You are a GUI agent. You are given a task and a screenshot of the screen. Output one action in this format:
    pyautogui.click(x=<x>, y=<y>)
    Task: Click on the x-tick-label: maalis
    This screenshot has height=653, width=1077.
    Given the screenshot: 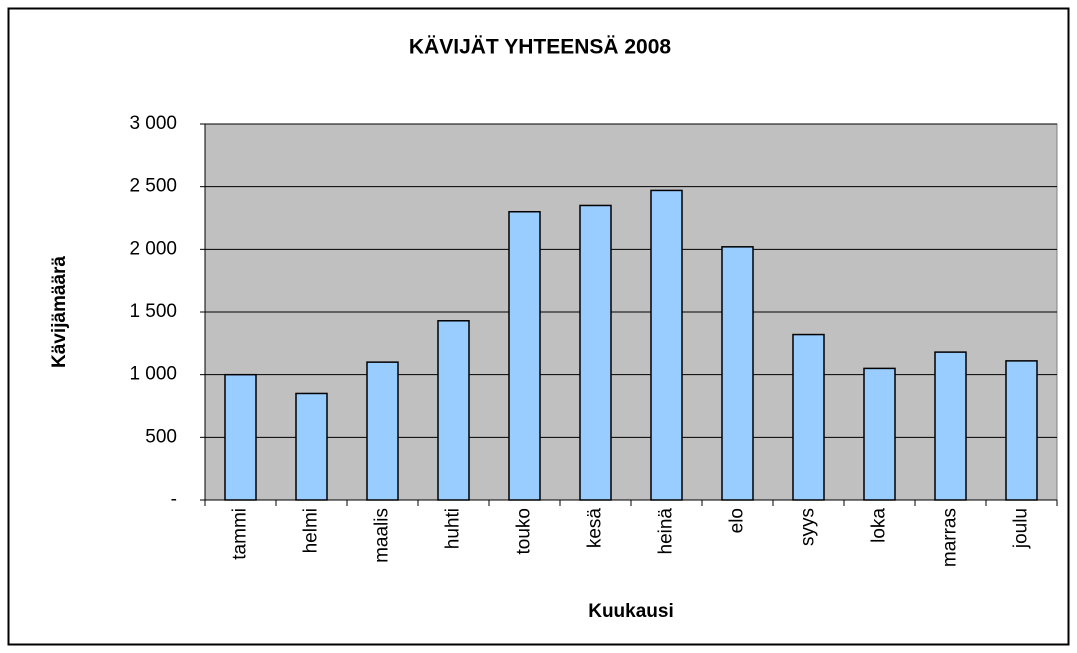 What is the action you would take?
    pyautogui.click(x=382, y=535)
    